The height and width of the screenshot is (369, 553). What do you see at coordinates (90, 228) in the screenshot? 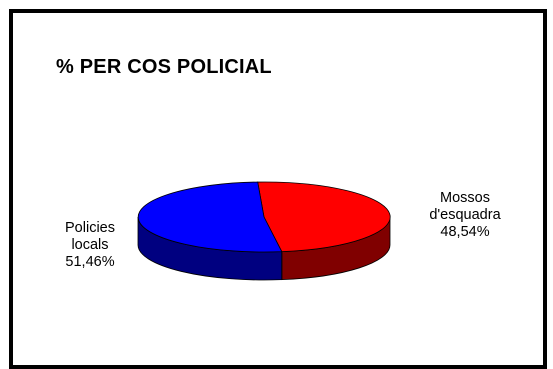
I see `slice-label-policies-line1: Policies` at bounding box center [90, 228].